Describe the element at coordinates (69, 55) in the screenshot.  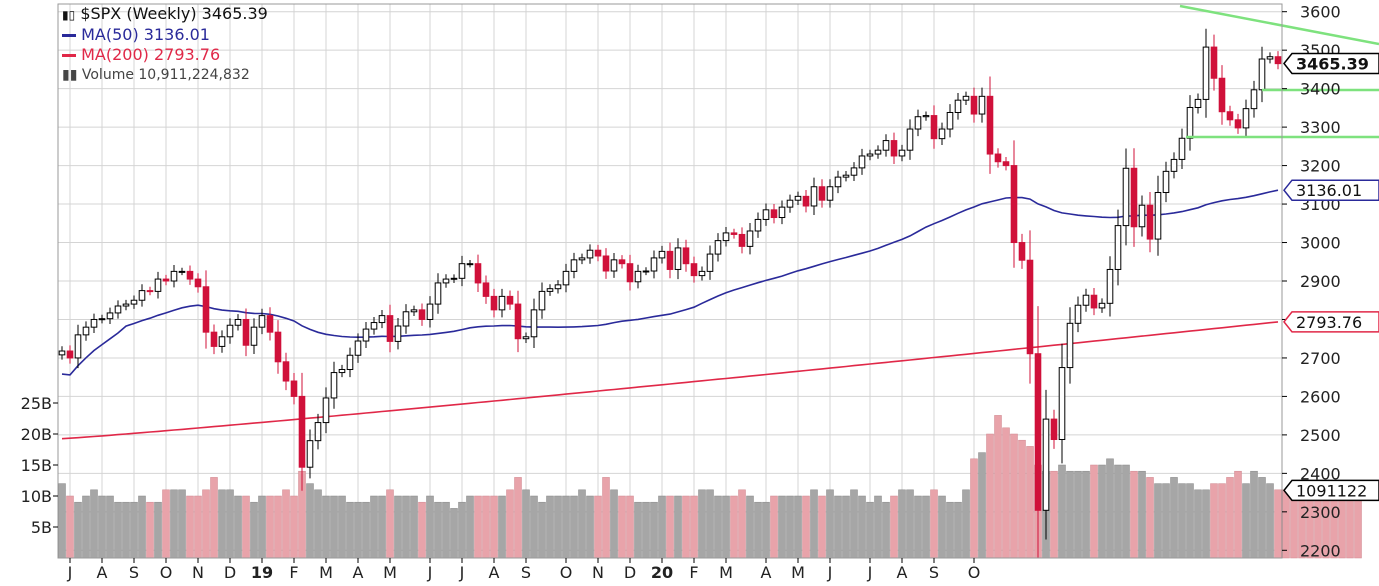
I see `ma200-swatch-icon` at that location.